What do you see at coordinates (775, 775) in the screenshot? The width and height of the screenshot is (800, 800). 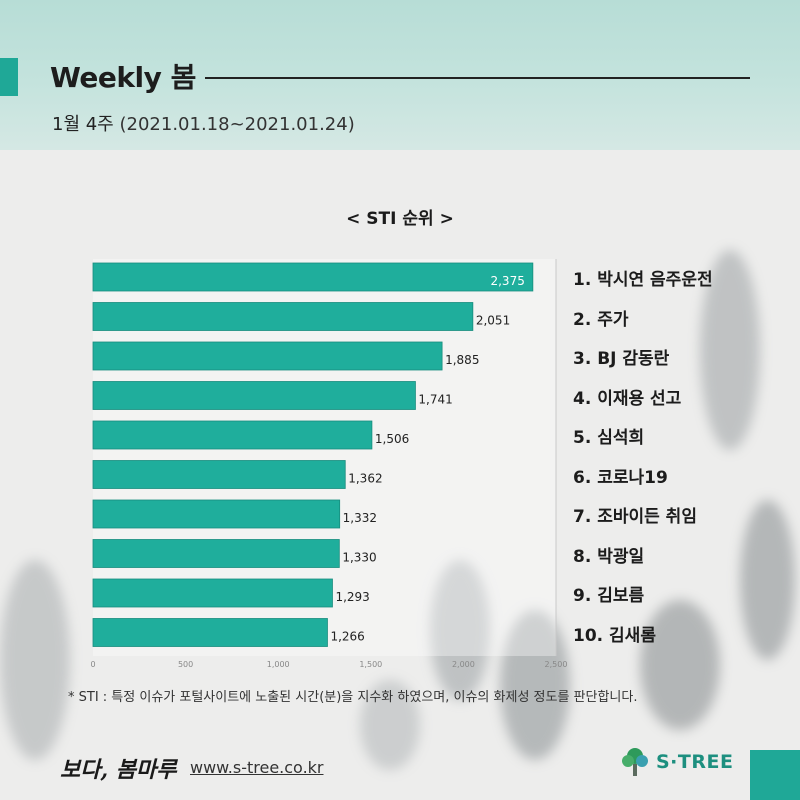 I see `corner-accent` at bounding box center [775, 775].